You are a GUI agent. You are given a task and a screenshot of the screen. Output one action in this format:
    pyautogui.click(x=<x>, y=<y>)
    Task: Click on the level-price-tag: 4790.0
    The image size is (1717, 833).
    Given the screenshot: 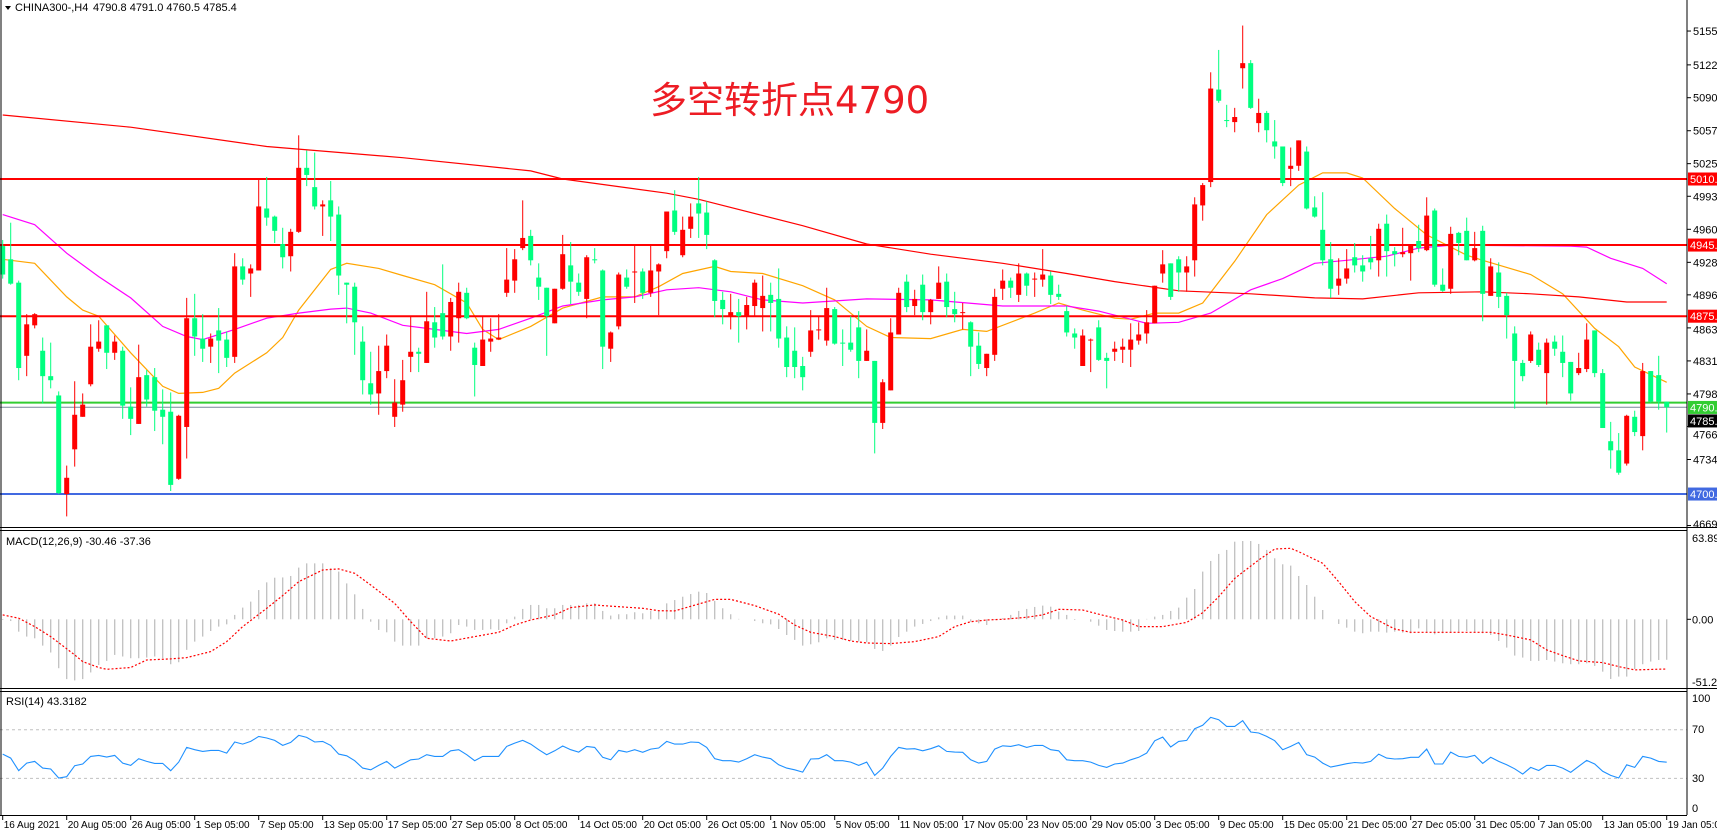 What is the action you would take?
    pyautogui.click(x=1702, y=407)
    